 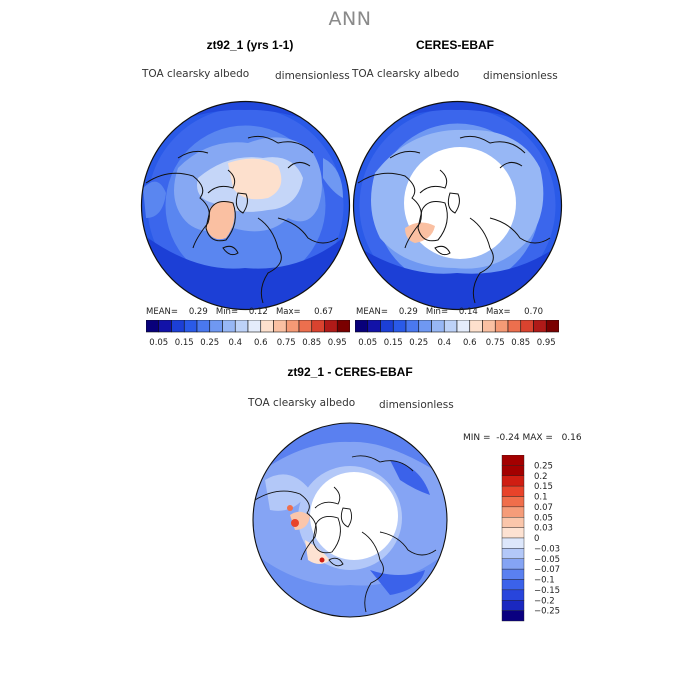 I want to click on units-label-diff: dimensionless, so click(x=416, y=405).